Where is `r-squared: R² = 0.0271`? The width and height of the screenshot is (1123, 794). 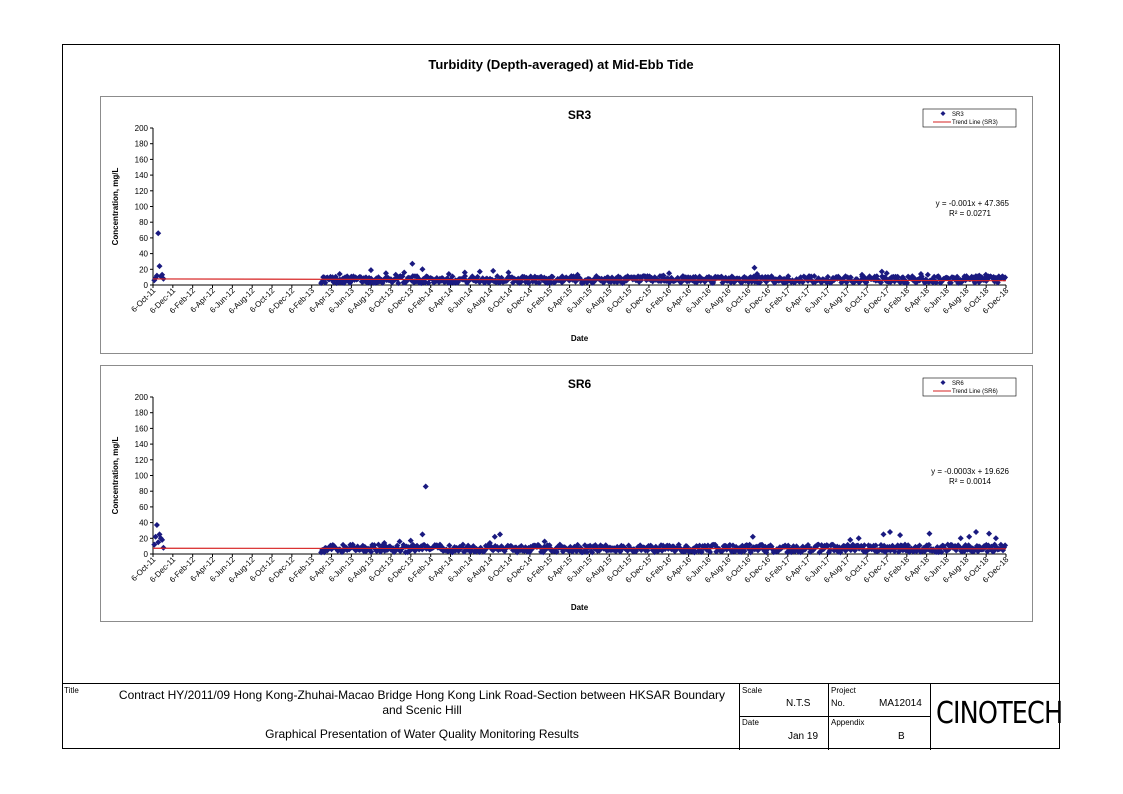
r-squared: R² = 0.0271 is located at coordinates (970, 213).